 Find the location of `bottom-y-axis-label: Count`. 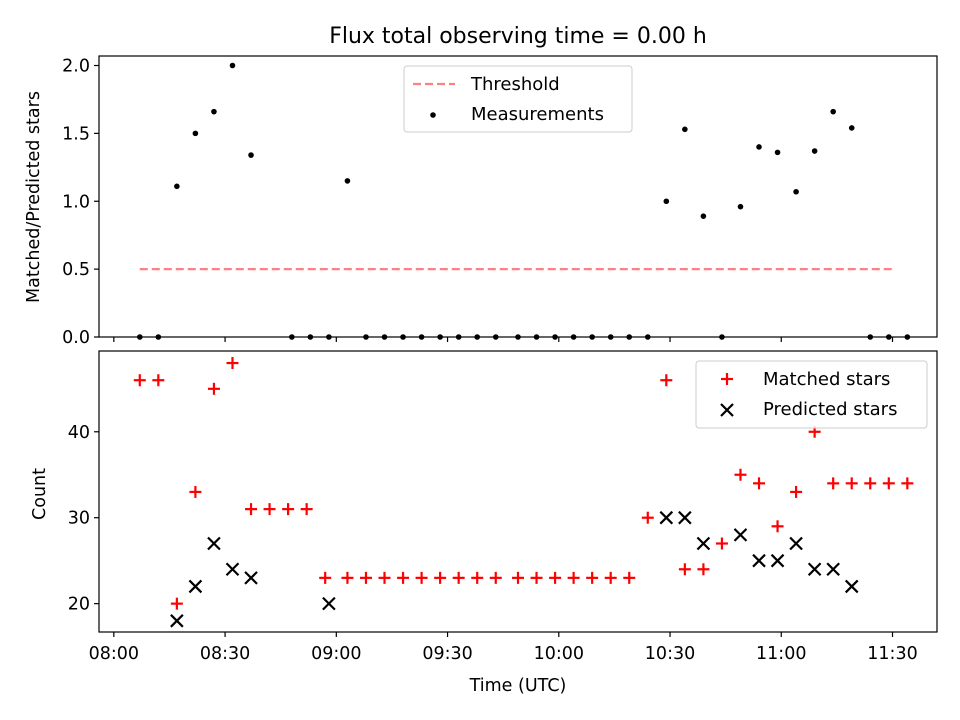

bottom-y-axis-label: Count is located at coordinates (40, 494).